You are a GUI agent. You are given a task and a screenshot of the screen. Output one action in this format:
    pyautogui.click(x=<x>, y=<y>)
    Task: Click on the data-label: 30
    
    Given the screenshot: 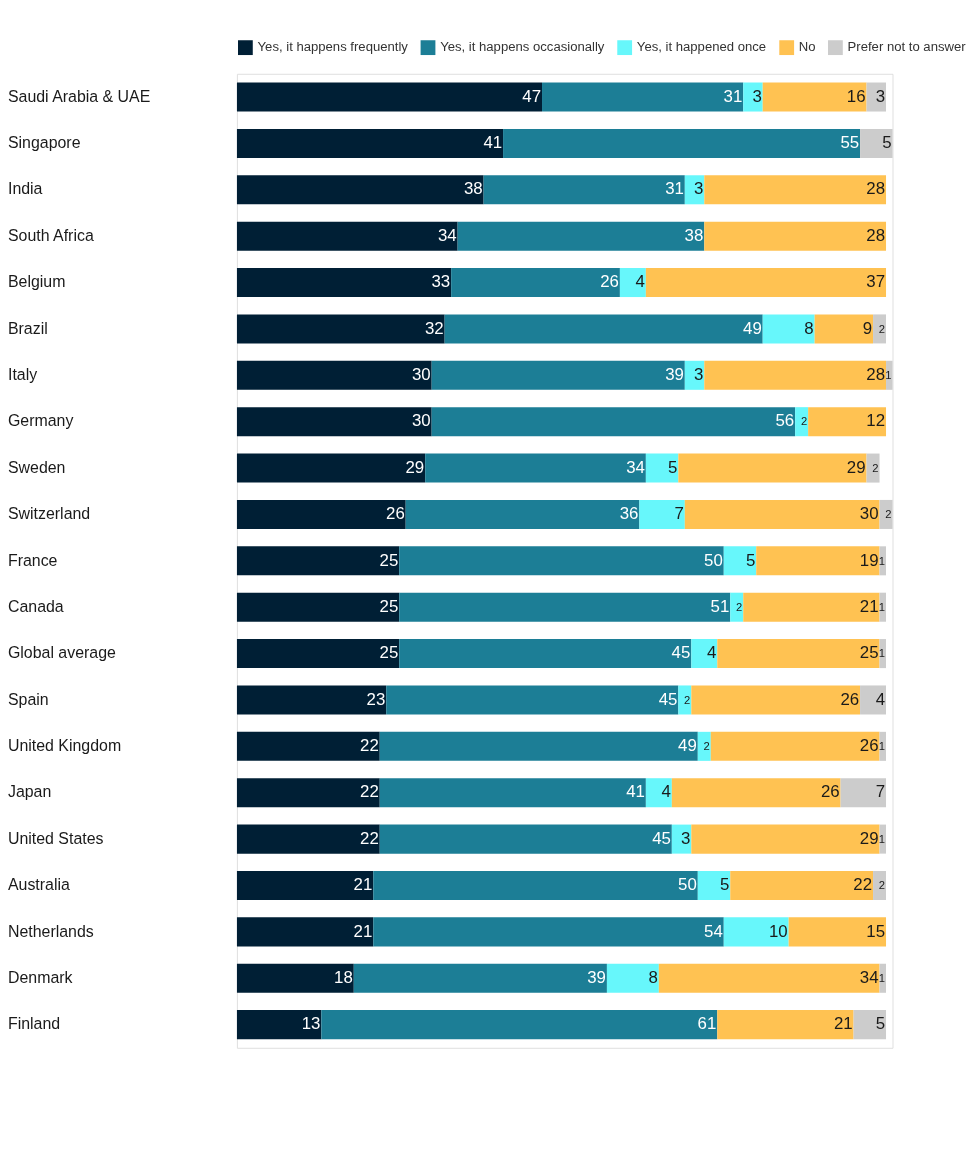 What is the action you would take?
    pyautogui.click(x=869, y=514)
    